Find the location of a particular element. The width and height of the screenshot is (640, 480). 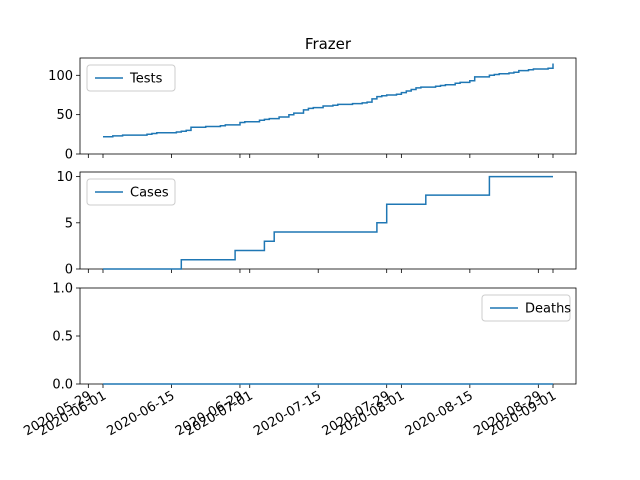

legend-label: Deaths is located at coordinates (548, 309).